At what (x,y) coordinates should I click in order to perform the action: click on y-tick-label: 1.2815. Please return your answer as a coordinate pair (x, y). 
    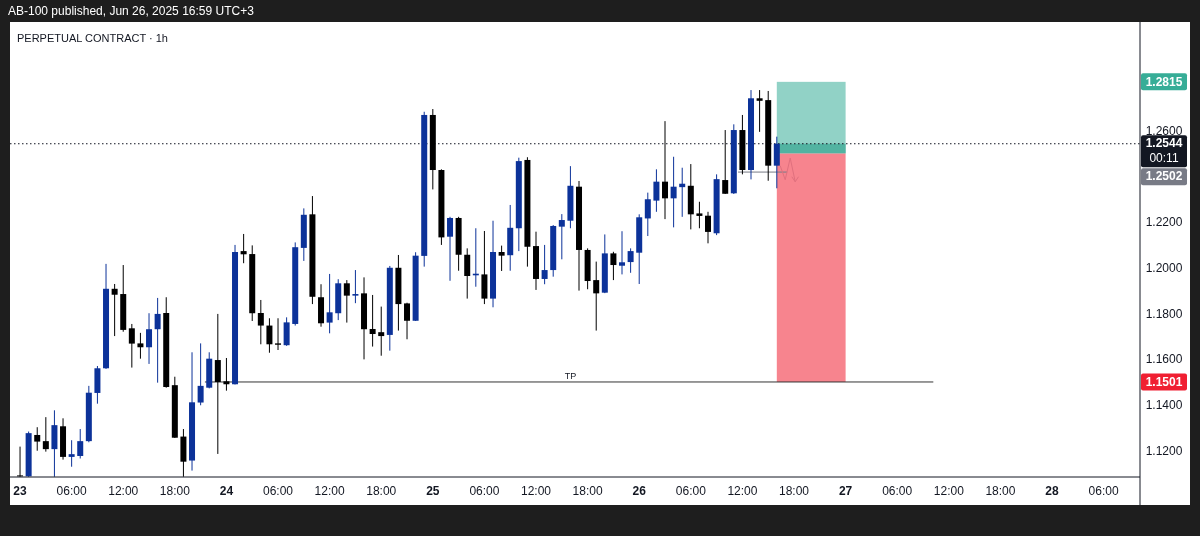
    Looking at the image, I should click on (1164, 81).